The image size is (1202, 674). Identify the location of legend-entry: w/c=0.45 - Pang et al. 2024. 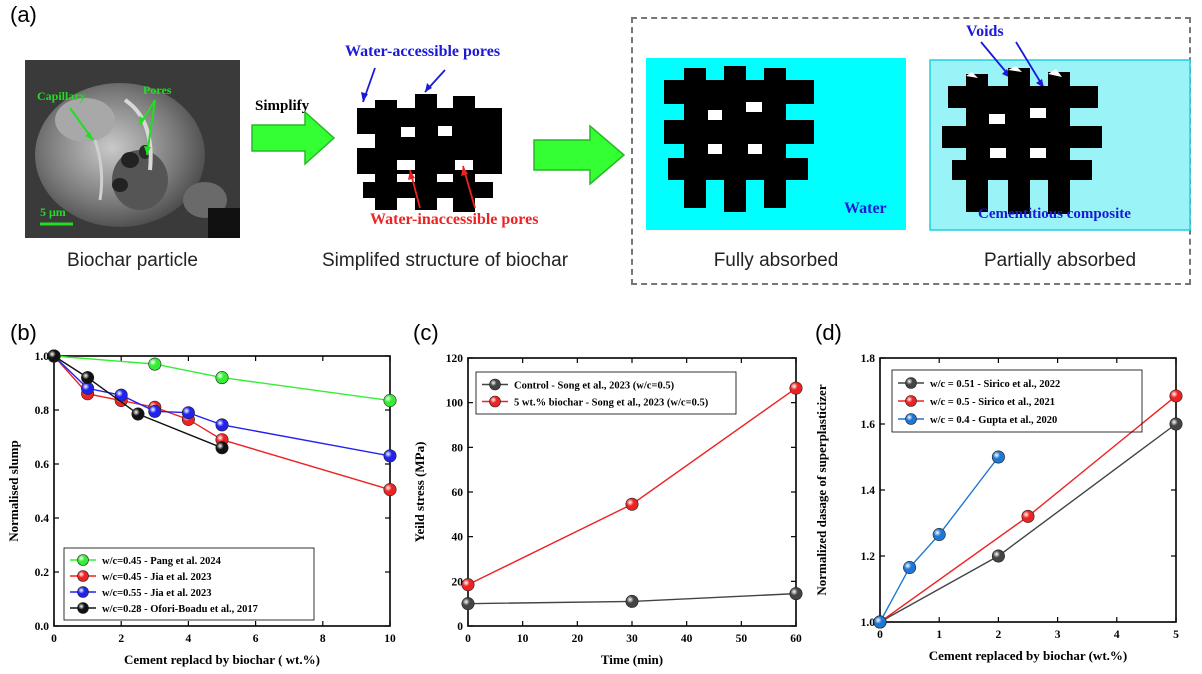
(162, 561).